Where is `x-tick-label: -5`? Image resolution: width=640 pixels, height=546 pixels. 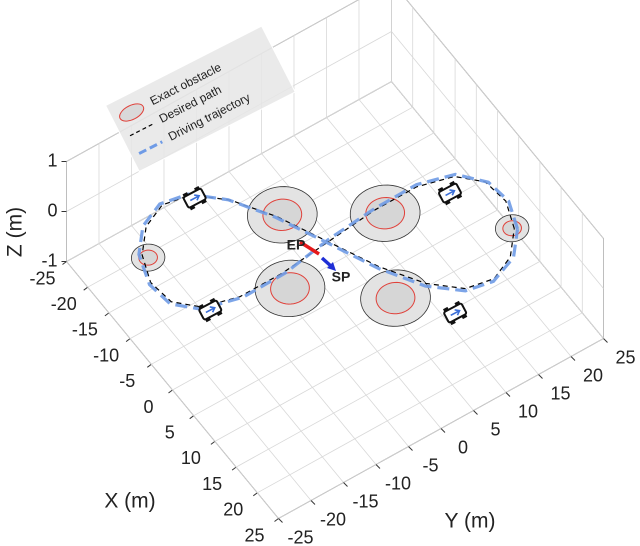 x-tick-label: -5 is located at coordinates (127, 381).